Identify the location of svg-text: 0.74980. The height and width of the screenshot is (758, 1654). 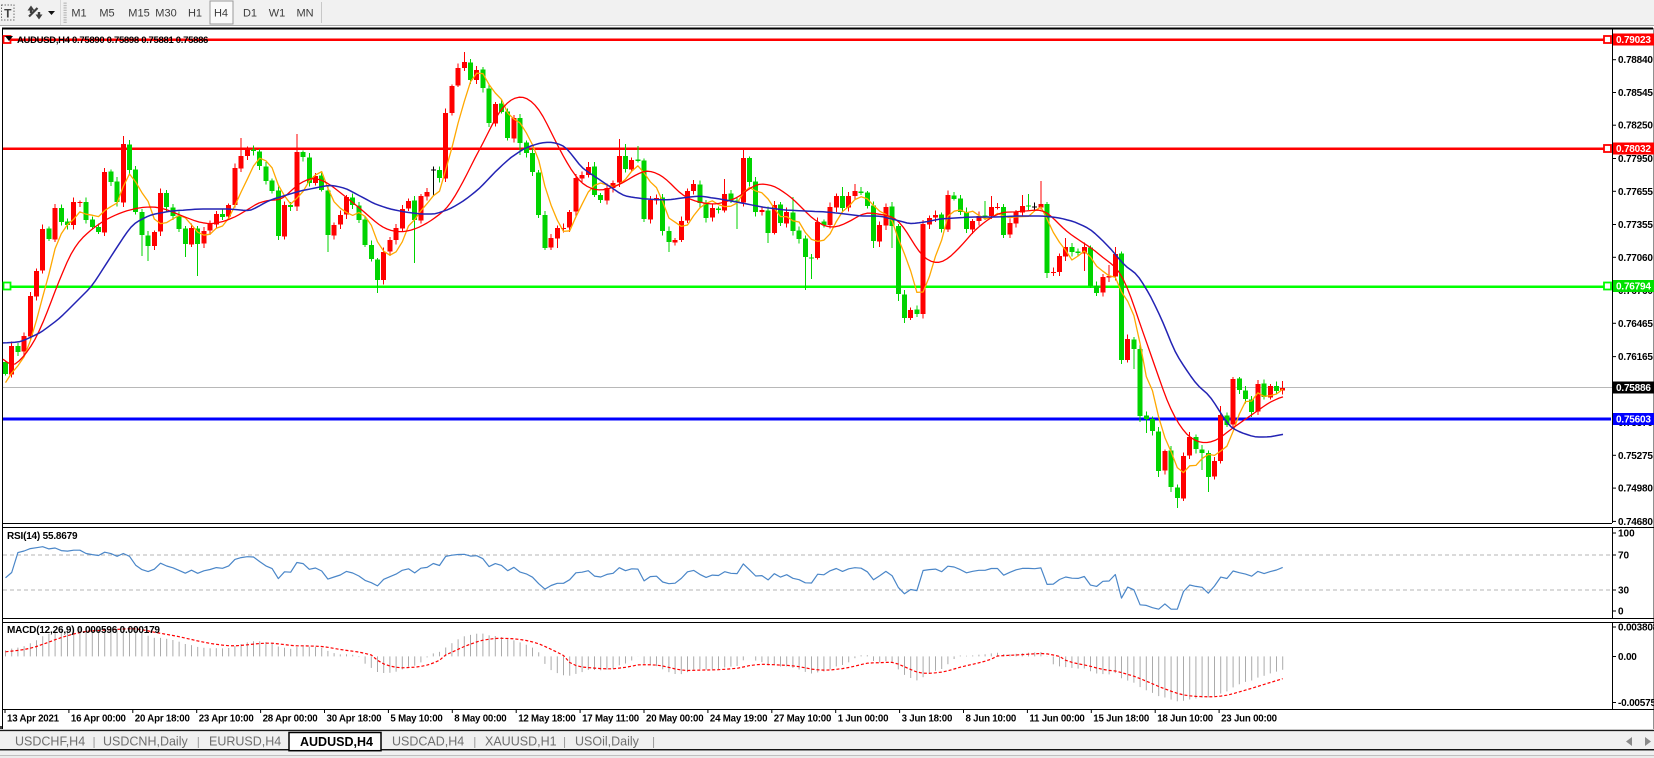
(1635, 489).